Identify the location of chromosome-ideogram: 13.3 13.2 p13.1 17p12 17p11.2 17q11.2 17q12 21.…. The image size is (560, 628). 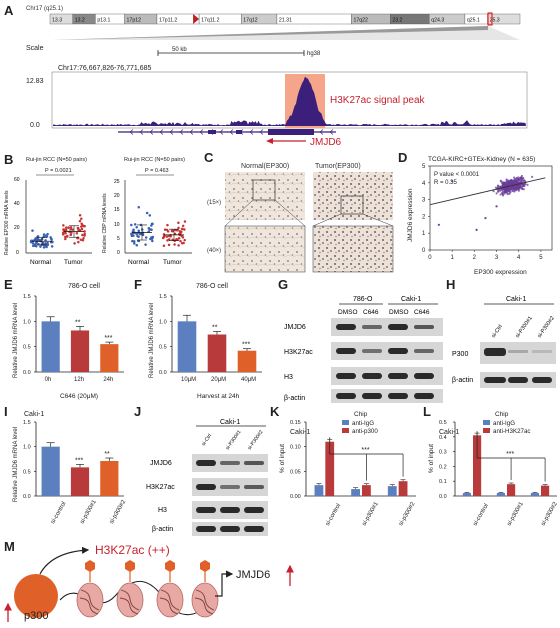
(285, 19).